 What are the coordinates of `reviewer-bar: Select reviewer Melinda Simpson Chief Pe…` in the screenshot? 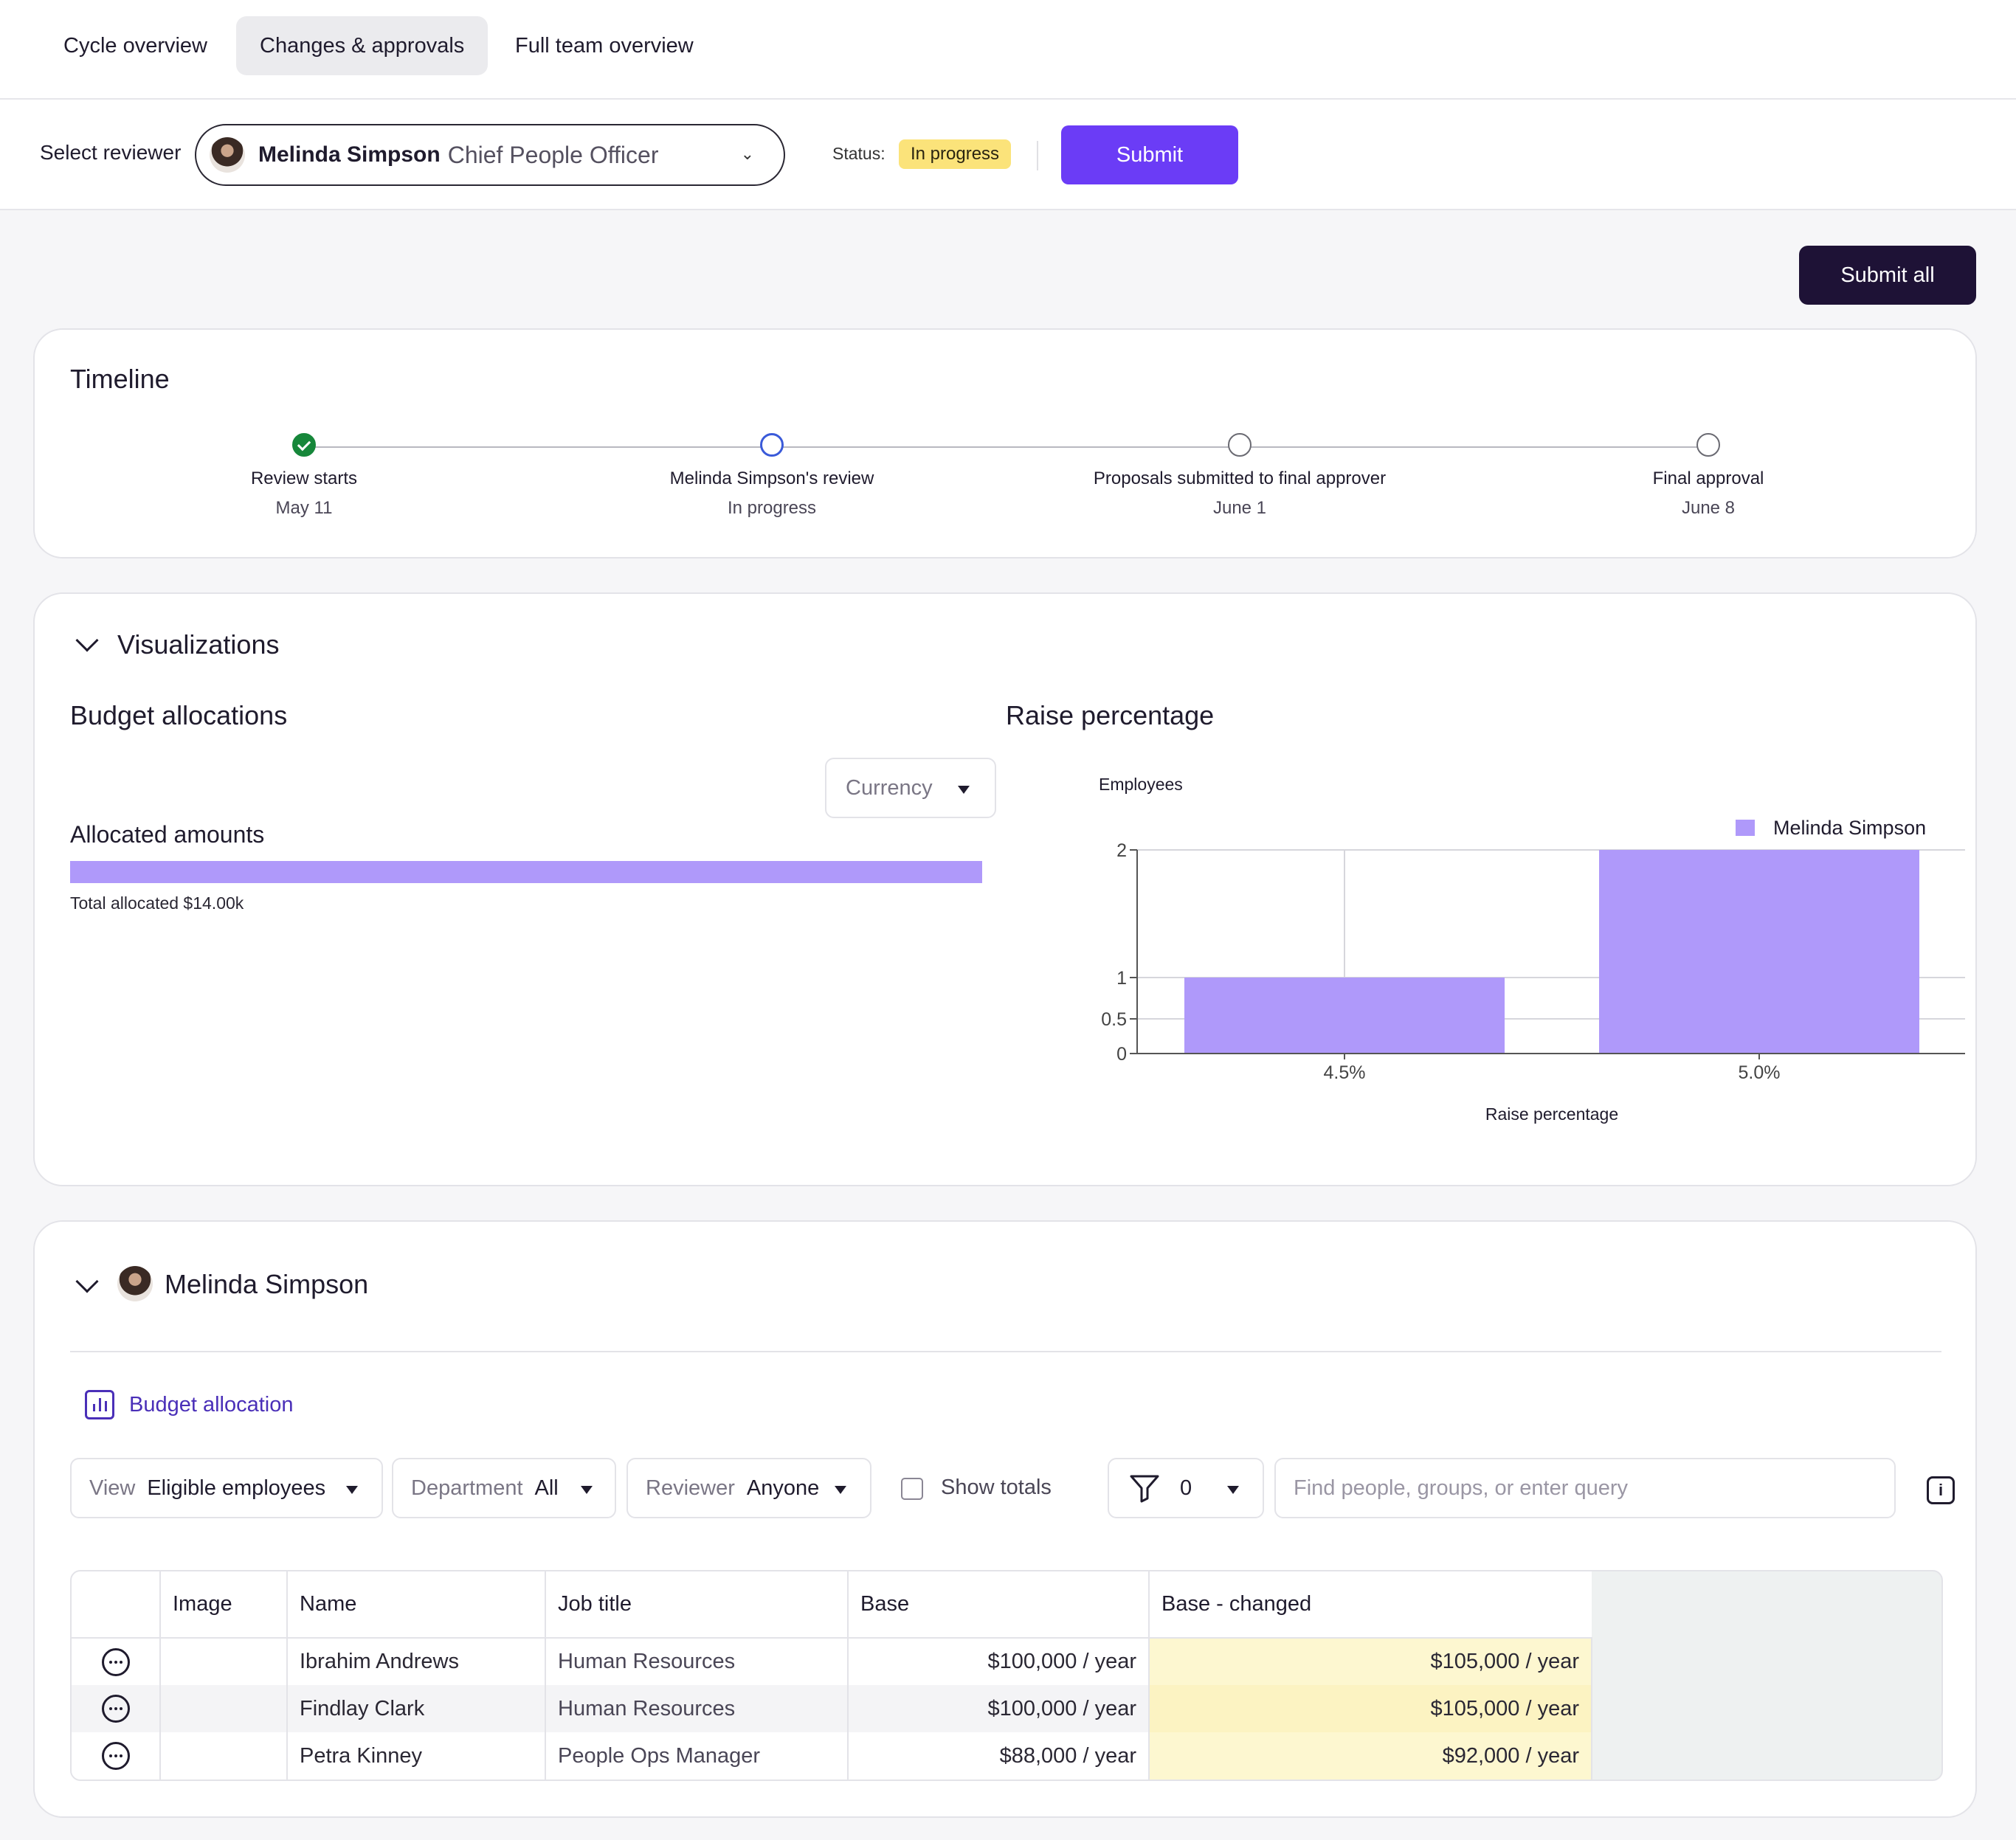 It's located at (1008, 155).